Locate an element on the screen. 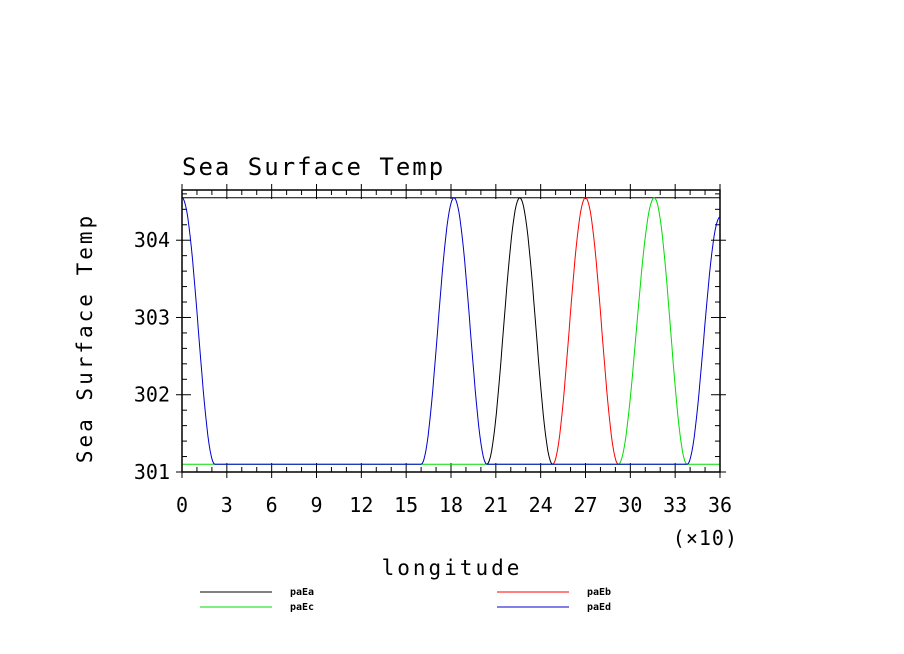 The width and height of the screenshot is (904, 654). x-tick-label: 9 is located at coordinates (316, 505).